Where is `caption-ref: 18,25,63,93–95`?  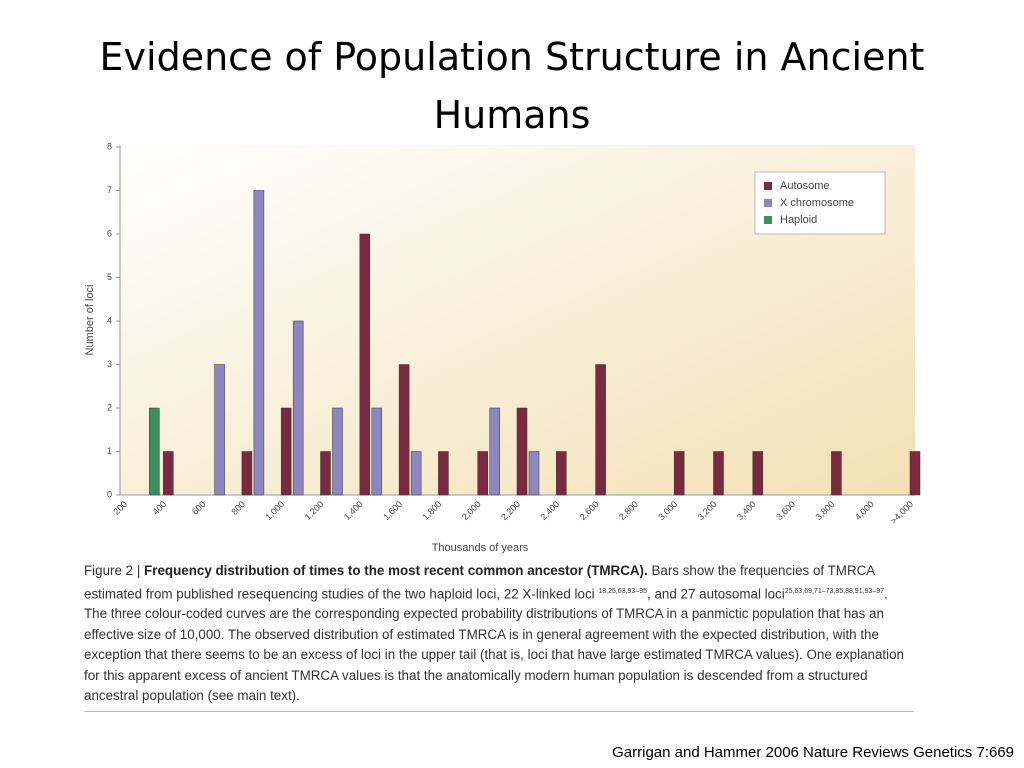
caption-ref: 18,25,63,93–95 is located at coordinates (623, 591).